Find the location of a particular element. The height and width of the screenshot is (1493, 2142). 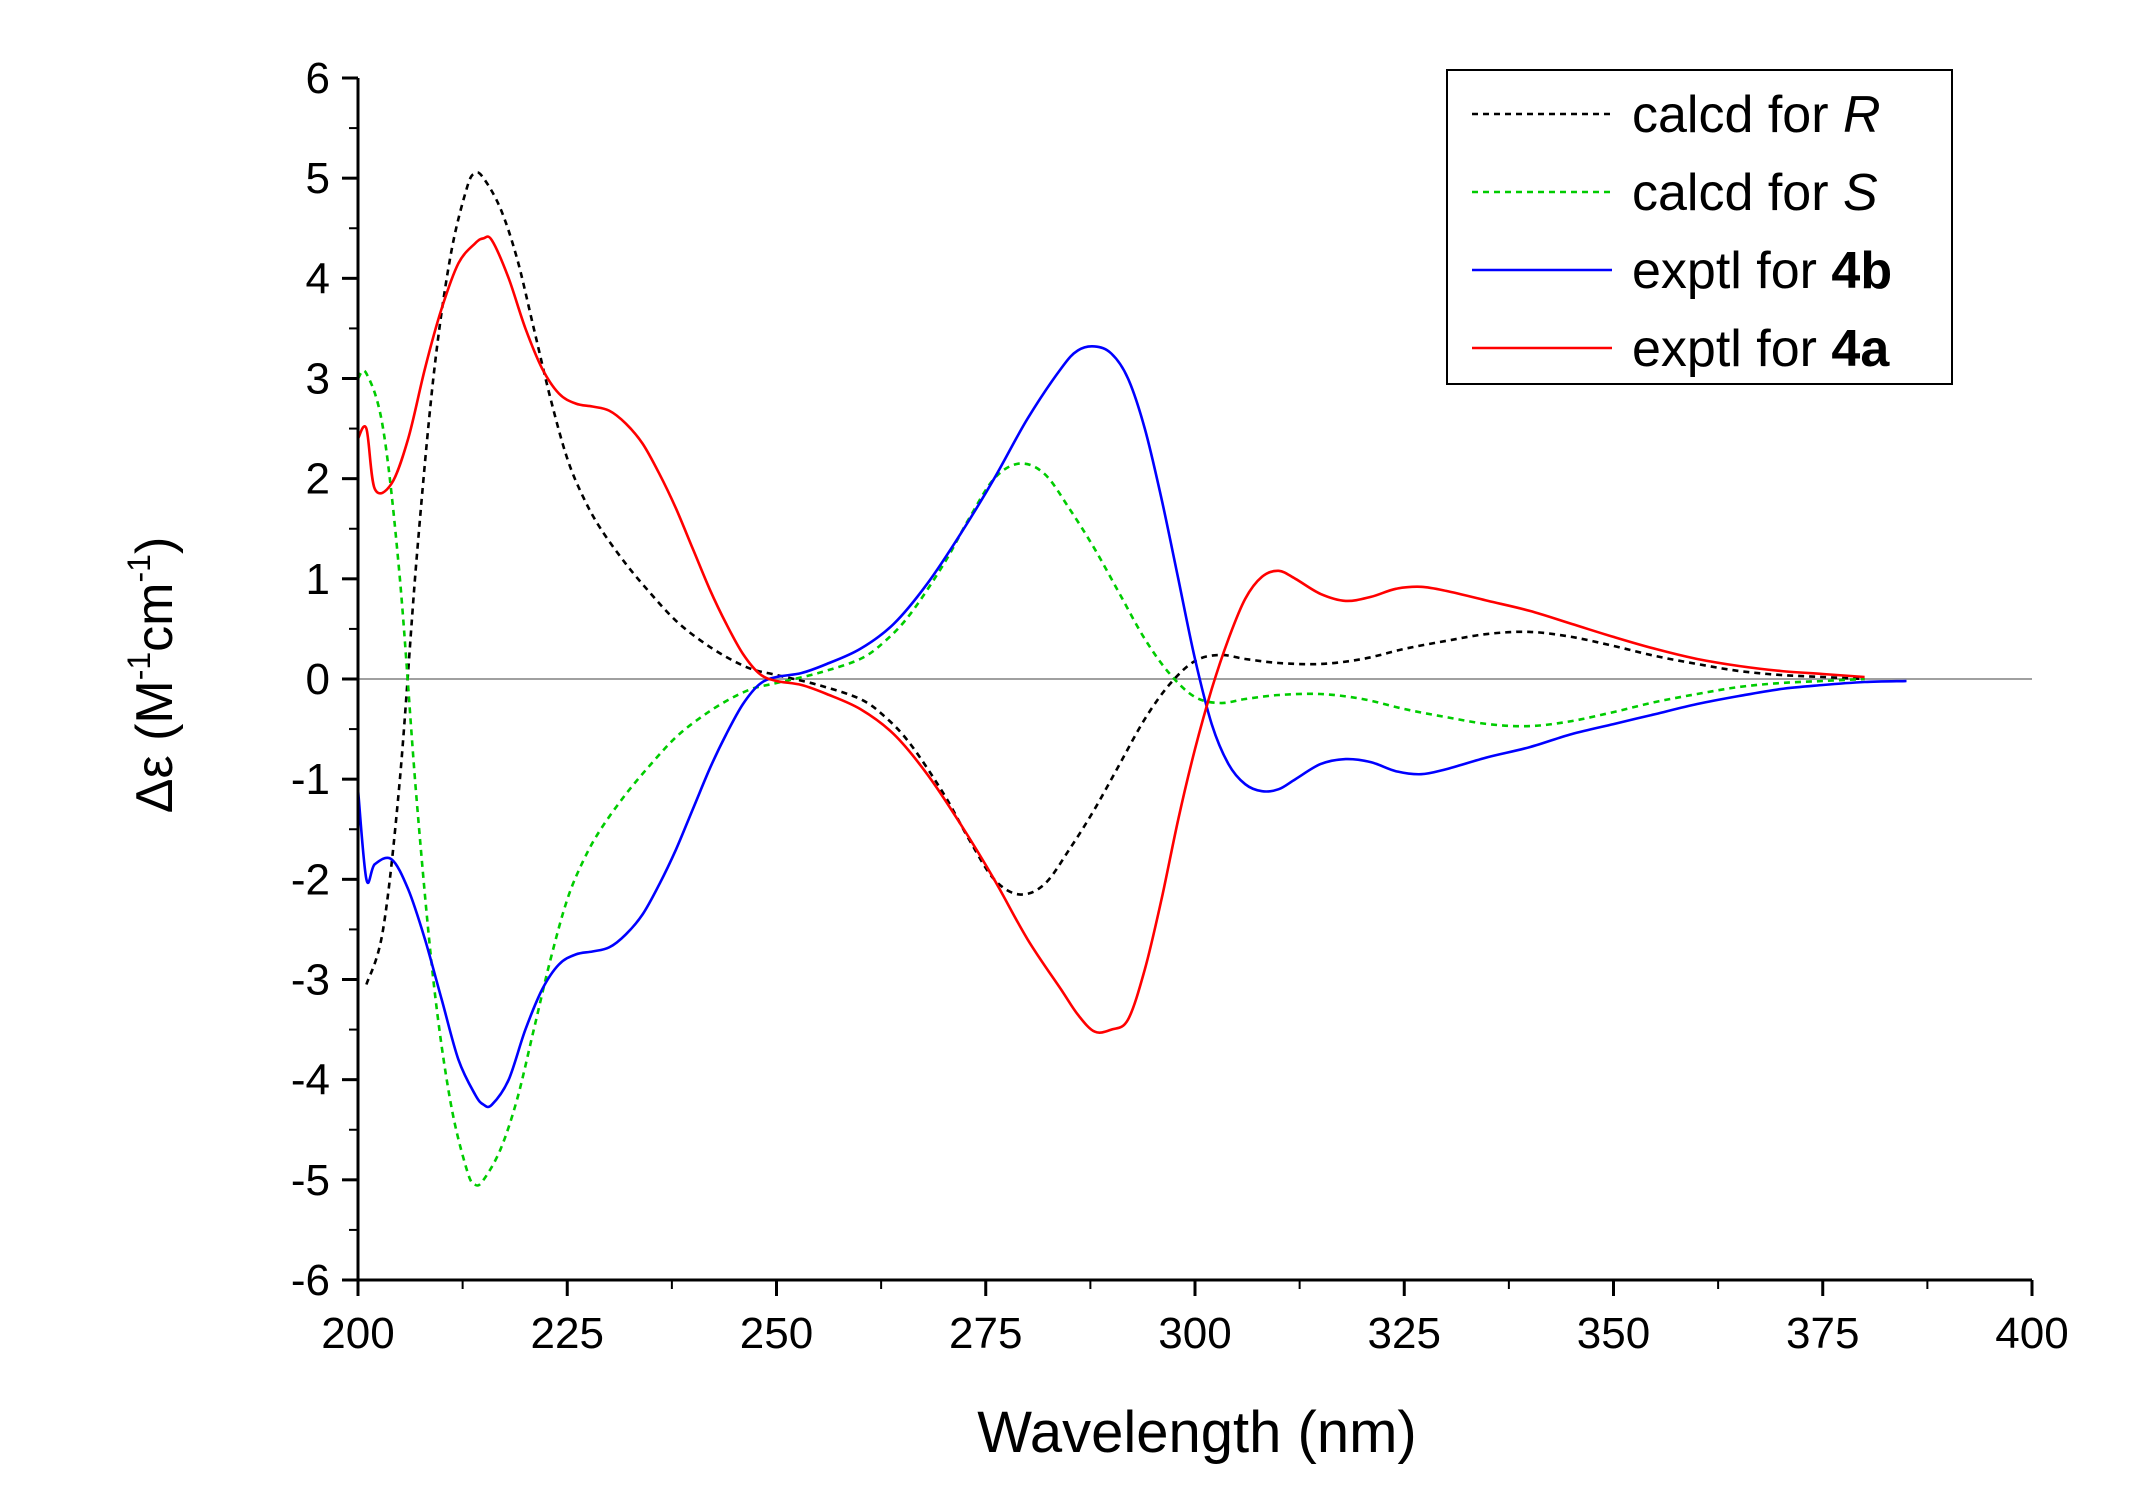

legend-label-2: calcd for S is located at coordinates (1755, 193).